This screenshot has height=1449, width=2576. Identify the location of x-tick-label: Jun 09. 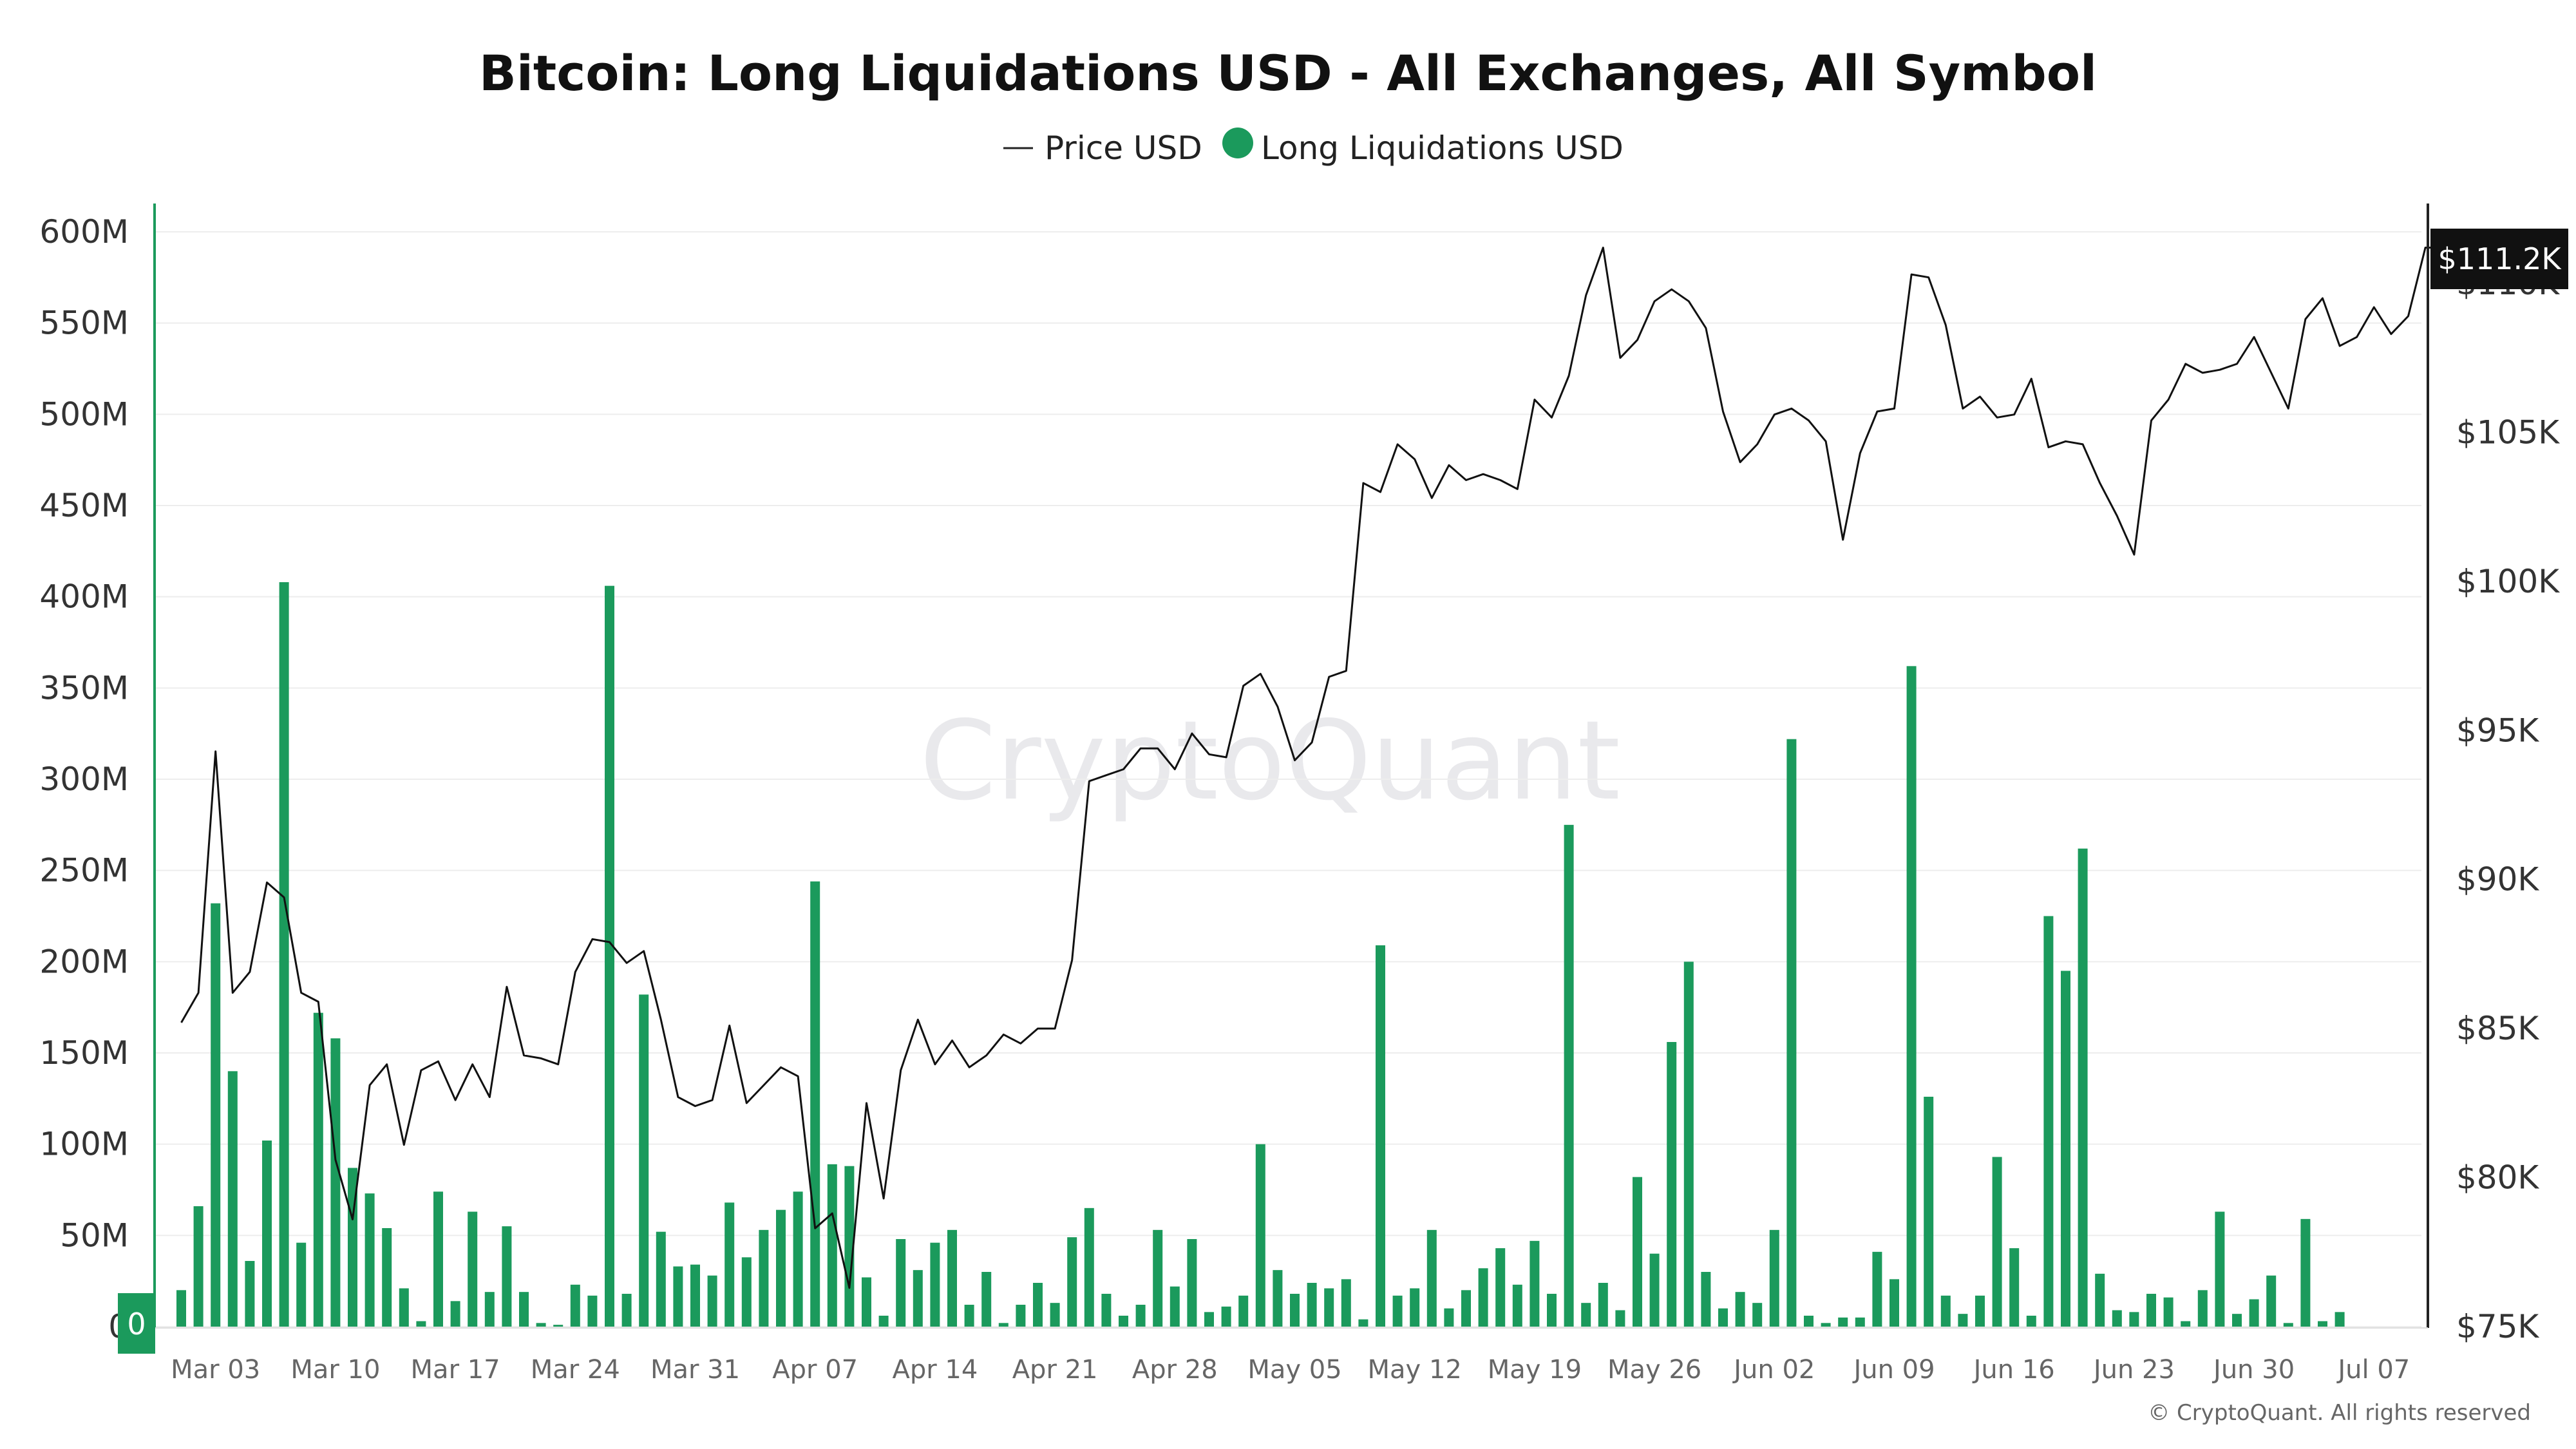
(1894, 1370).